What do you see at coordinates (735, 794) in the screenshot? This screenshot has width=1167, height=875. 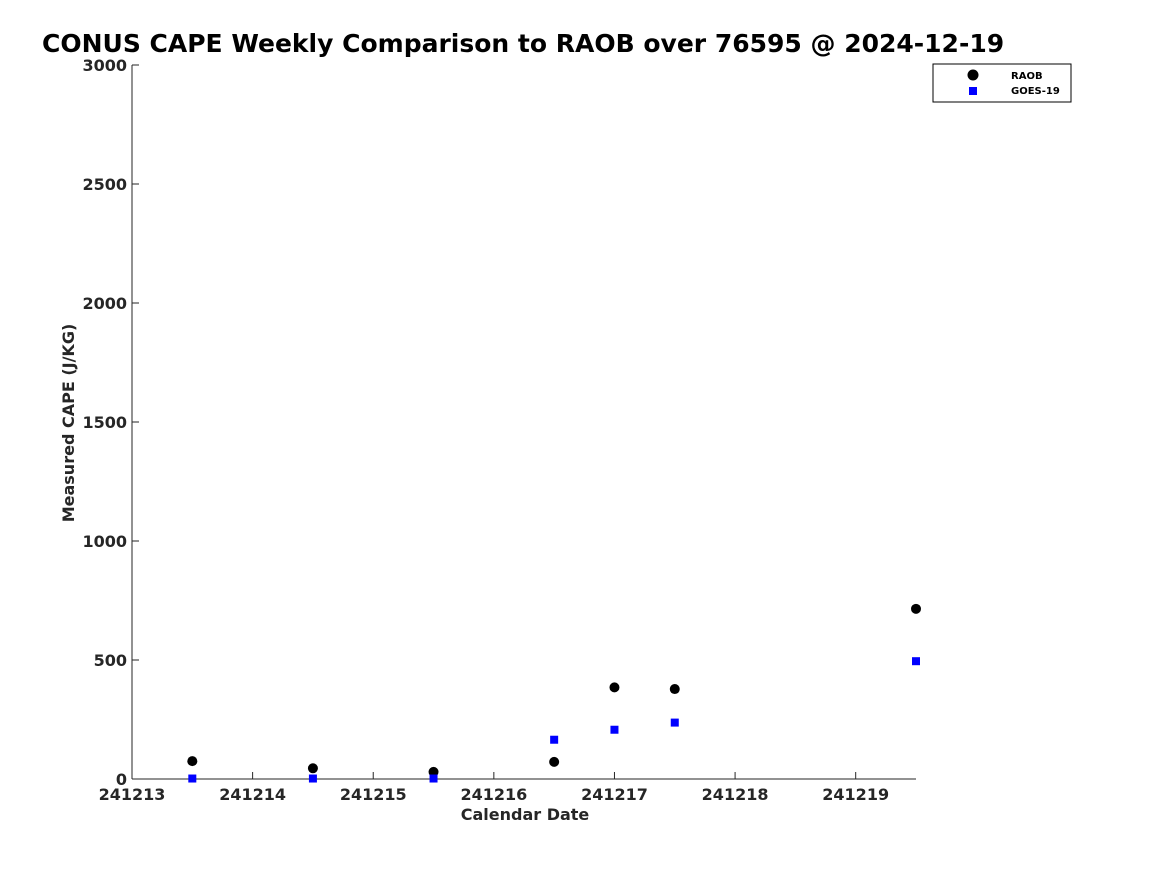 I see `x-tick-label: 241218` at bounding box center [735, 794].